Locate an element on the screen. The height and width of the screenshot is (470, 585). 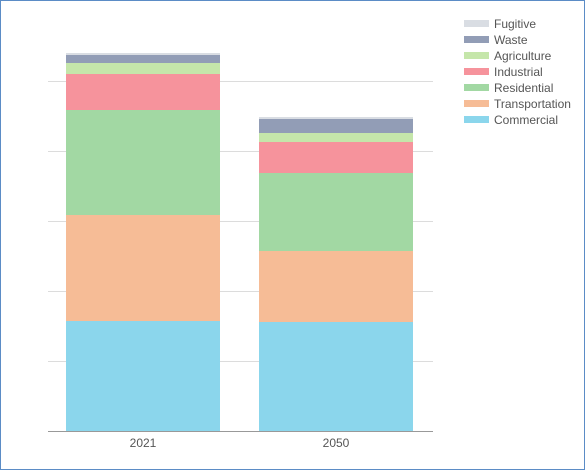
legend-item-commercial: Commercial is located at coordinates (511, 120).